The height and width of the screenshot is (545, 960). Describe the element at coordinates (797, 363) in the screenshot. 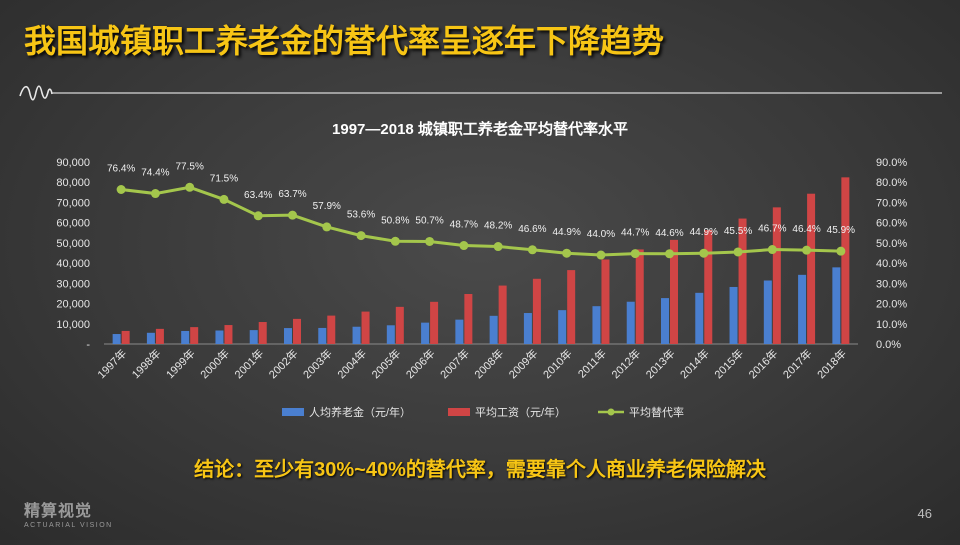

I see `x-tick-label: 2017年` at that location.